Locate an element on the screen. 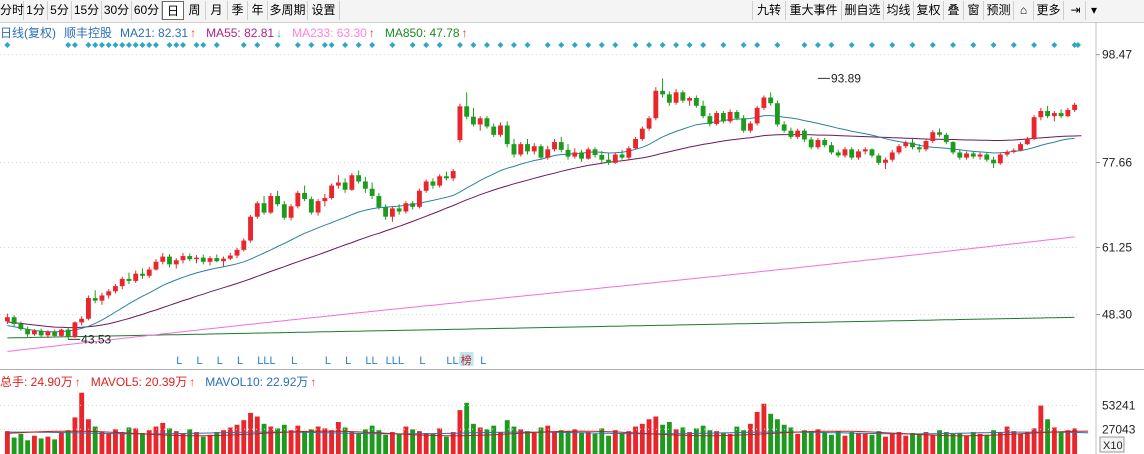 The width and height of the screenshot is (1144, 454). period-button-8: 月 is located at coordinates (217, 10).